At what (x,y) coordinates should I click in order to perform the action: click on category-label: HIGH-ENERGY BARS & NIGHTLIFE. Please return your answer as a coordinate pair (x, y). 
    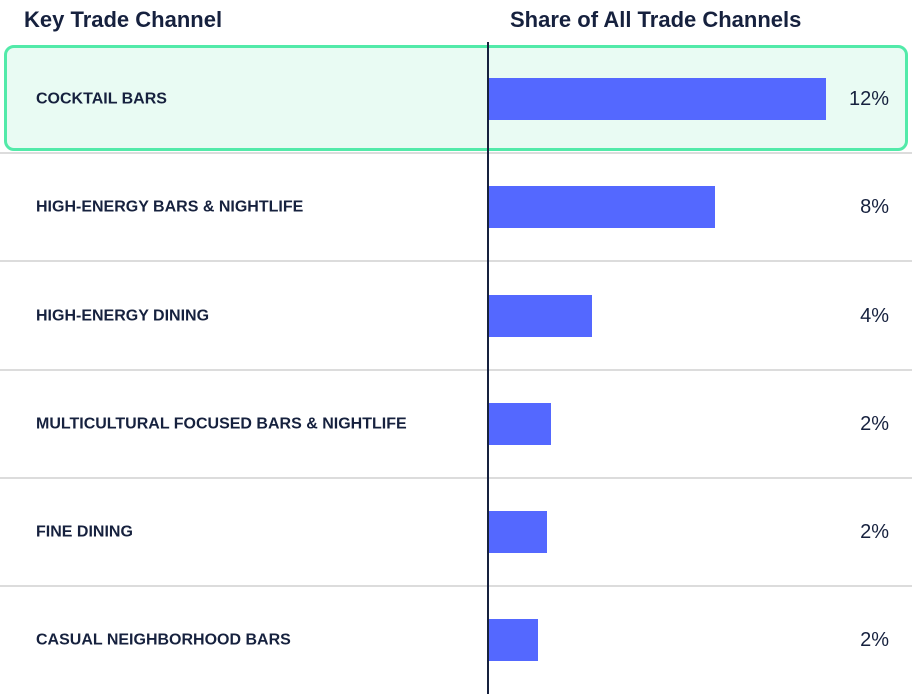
    Looking at the image, I should click on (170, 207).